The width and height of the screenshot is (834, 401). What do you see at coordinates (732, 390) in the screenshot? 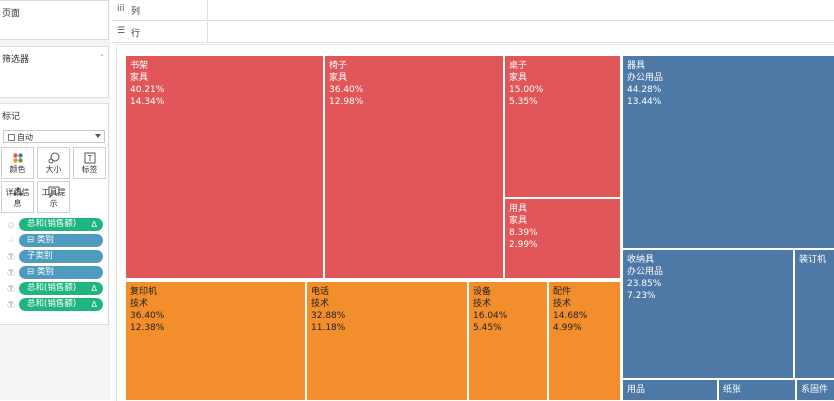
I see `tile-subcategory: 纸张` at bounding box center [732, 390].